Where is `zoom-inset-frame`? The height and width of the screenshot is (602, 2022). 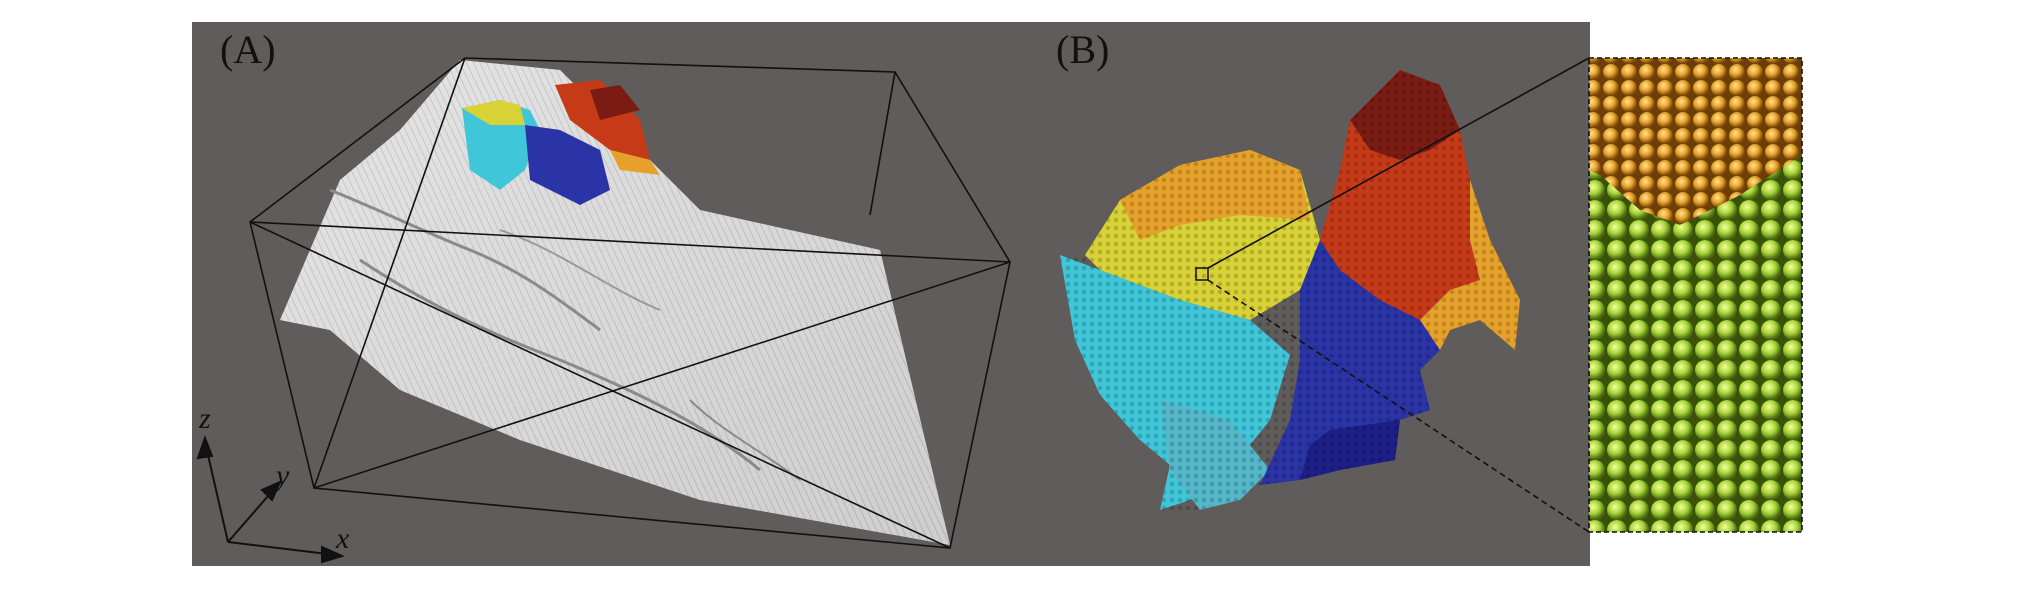
zoom-inset-frame is located at coordinates (1695, 295).